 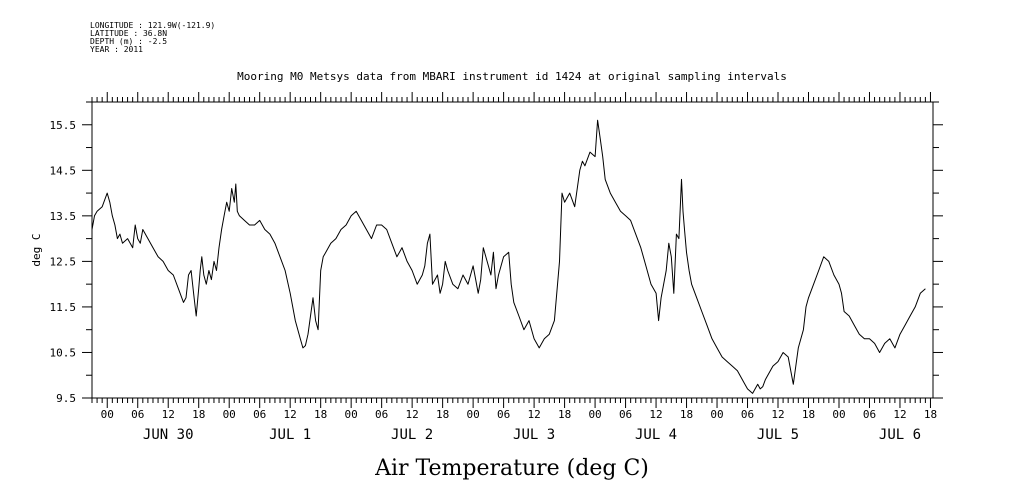 What do you see at coordinates (900, 435) in the screenshot?
I see `x-day-label: JUL 6` at bounding box center [900, 435].